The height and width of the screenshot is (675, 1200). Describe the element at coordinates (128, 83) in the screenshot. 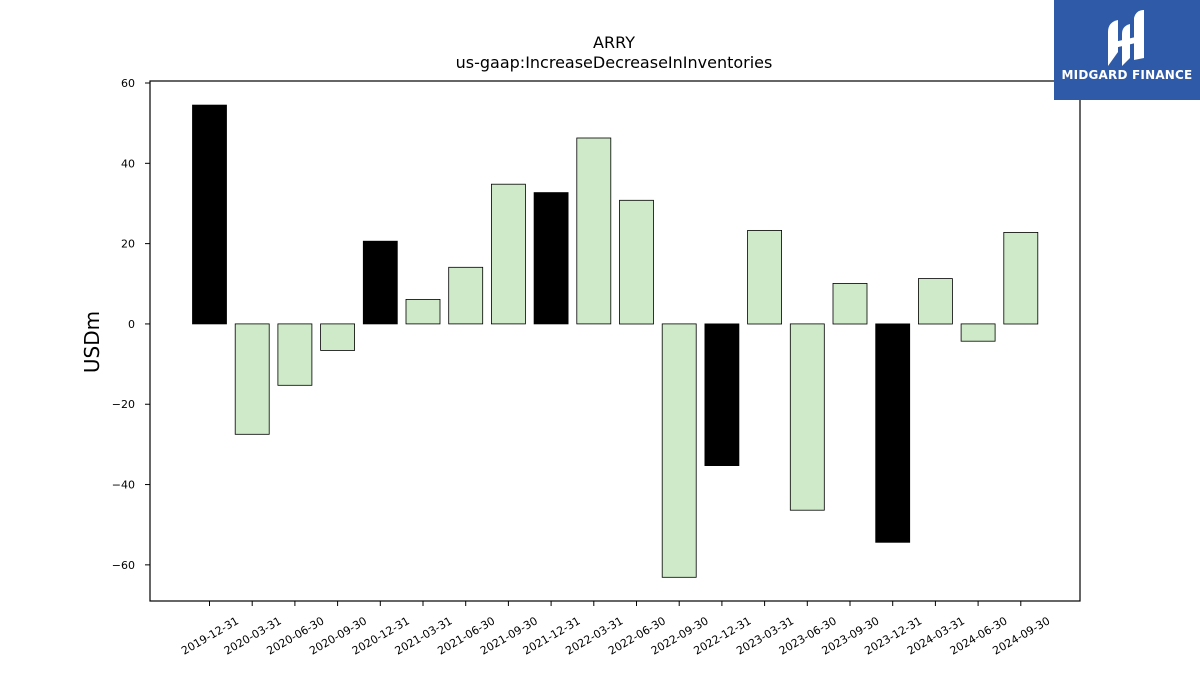

I see `y-tick-label: 60` at that location.